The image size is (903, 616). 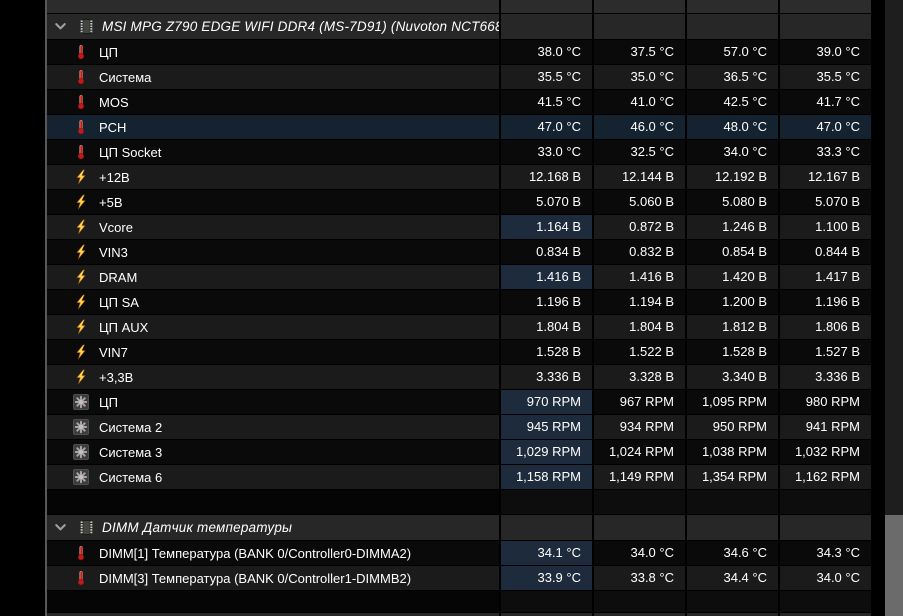 I want to click on value-cell-4: 5.070 В, so click(x=824, y=202).